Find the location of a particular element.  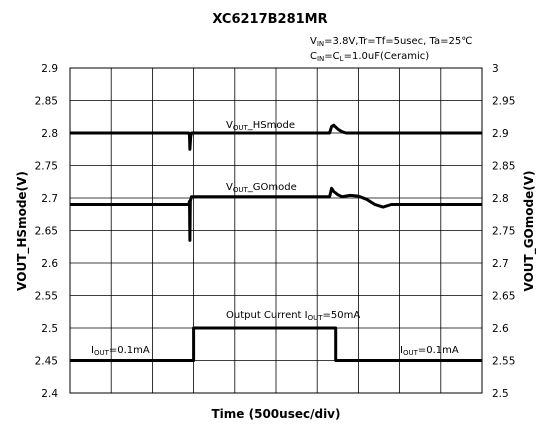

y-tick-label-right: 2.95 is located at coordinates (503, 102).